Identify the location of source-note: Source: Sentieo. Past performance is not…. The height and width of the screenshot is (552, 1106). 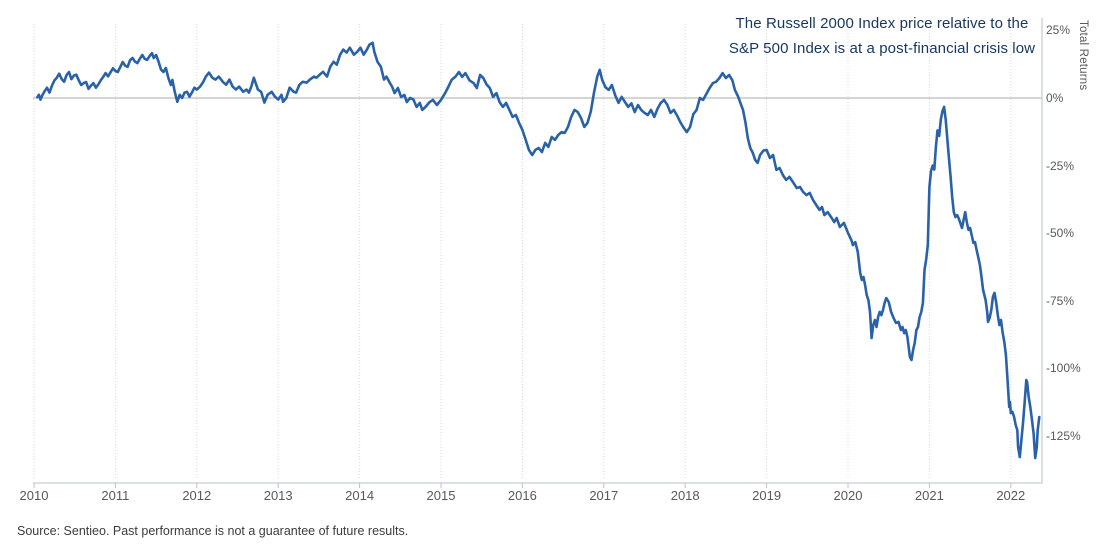
(213, 531).